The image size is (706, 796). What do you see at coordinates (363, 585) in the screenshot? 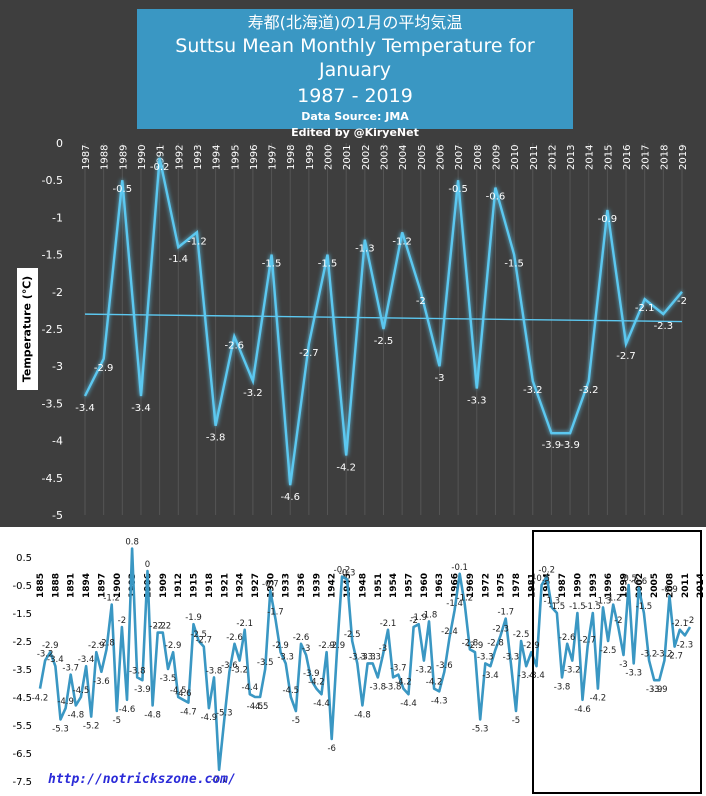
I see `x-tick-label: 1948` at bounding box center [363, 585].